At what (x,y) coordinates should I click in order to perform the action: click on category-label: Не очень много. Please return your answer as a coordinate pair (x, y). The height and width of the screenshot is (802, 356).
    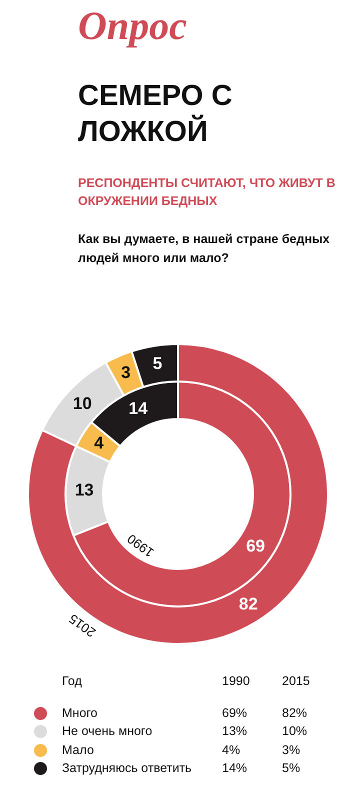
    Looking at the image, I should click on (108, 732).